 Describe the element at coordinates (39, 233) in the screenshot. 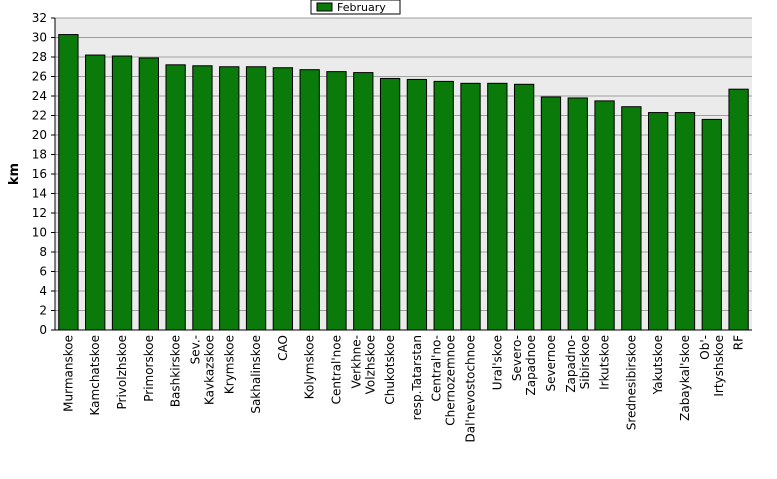

I see `y-tick-label: 10` at that location.